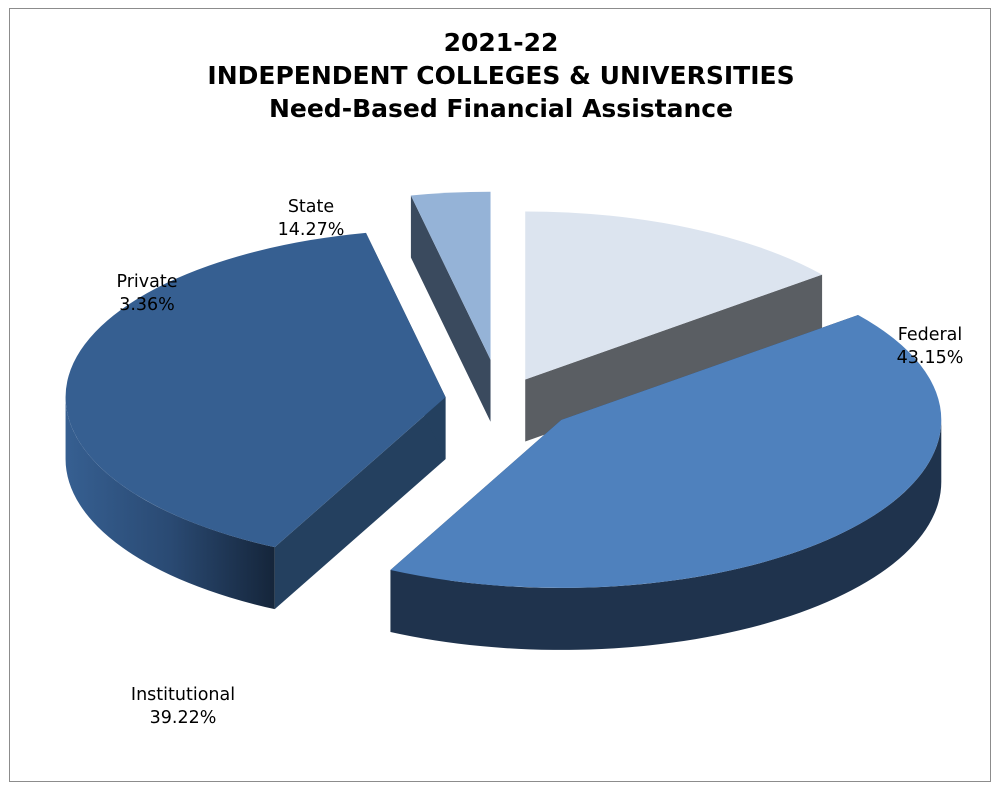 Image resolution: width=1002 pixels, height=793 pixels. What do you see at coordinates (183, 718) in the screenshot?
I see `label-institutional-percent: 39.22%` at bounding box center [183, 718].